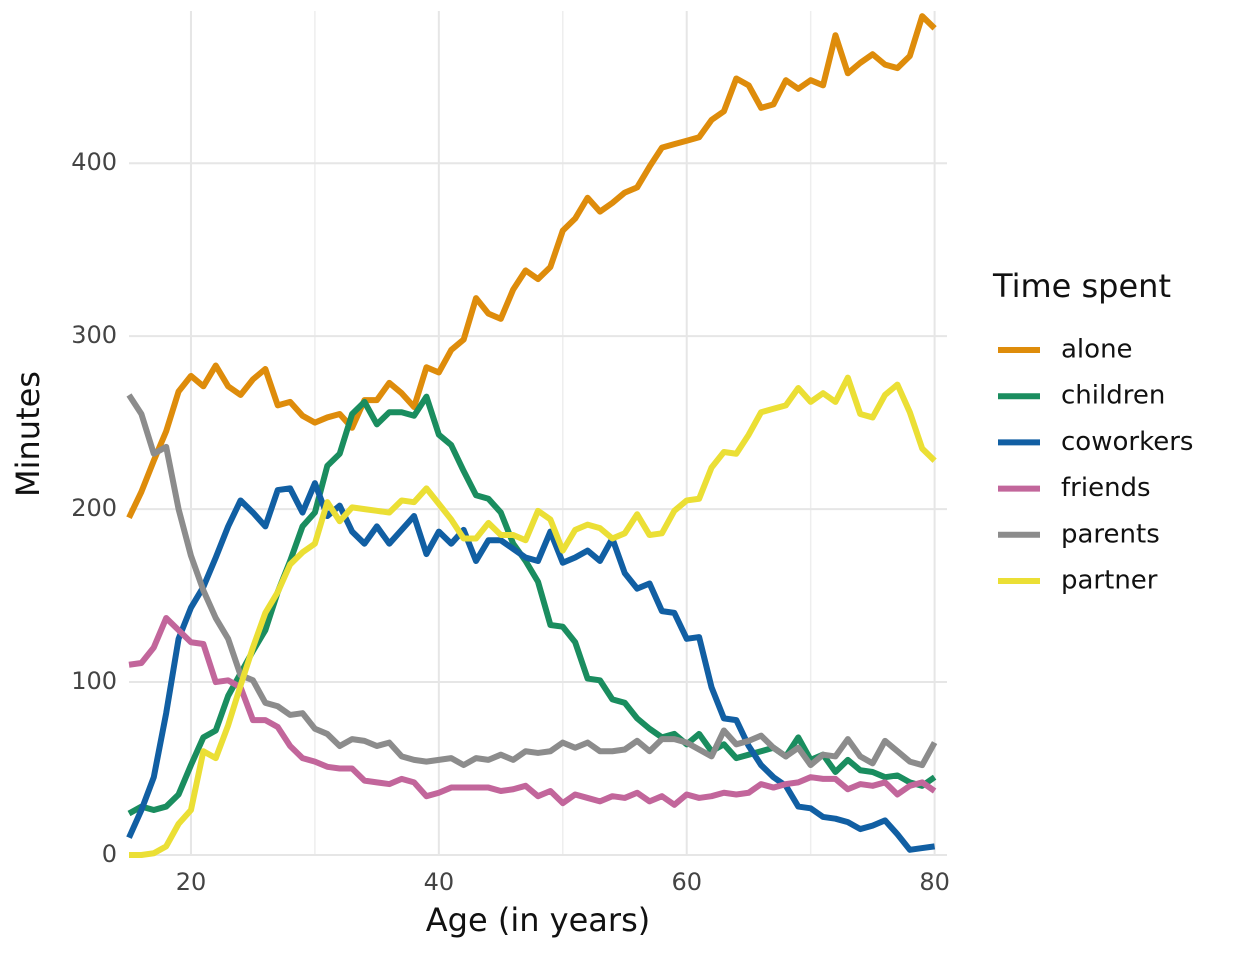 The height and width of the screenshot is (960, 1248). I want to click on legend-label: partner, so click(1109, 581).